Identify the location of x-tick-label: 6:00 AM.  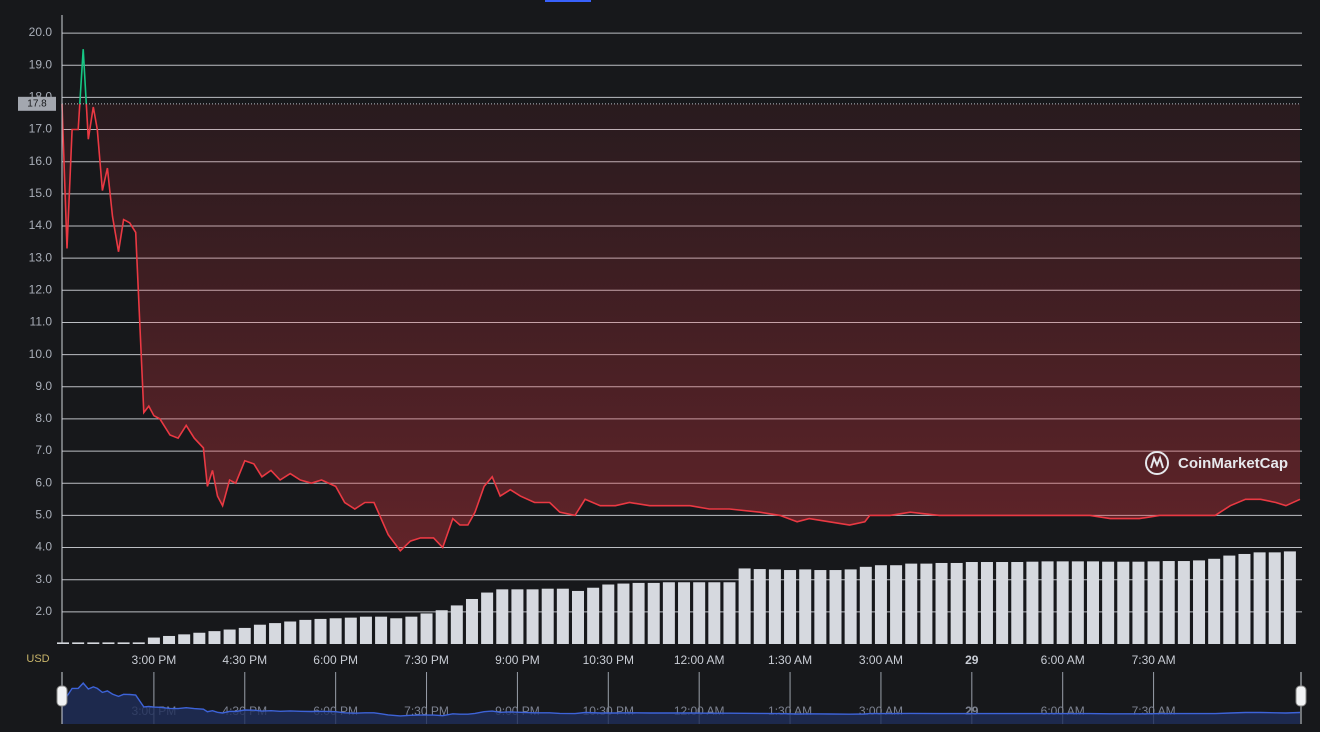
(1063, 660).